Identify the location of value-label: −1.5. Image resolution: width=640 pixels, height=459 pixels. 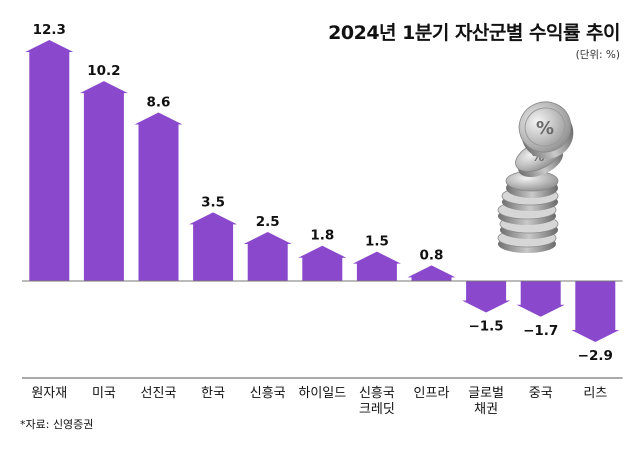
(485, 327).